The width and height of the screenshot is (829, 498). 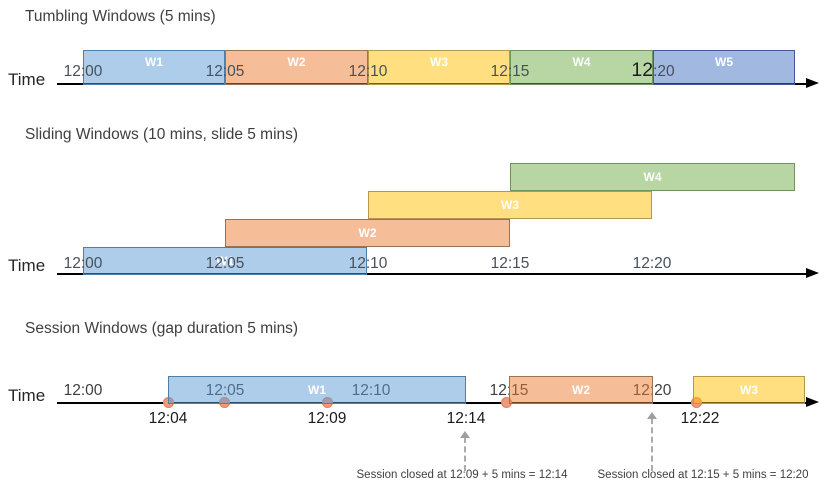 What do you see at coordinates (162, 134) in the screenshot?
I see `section-title: Sliding Windows (10 mins, slide 5 mins)` at bounding box center [162, 134].